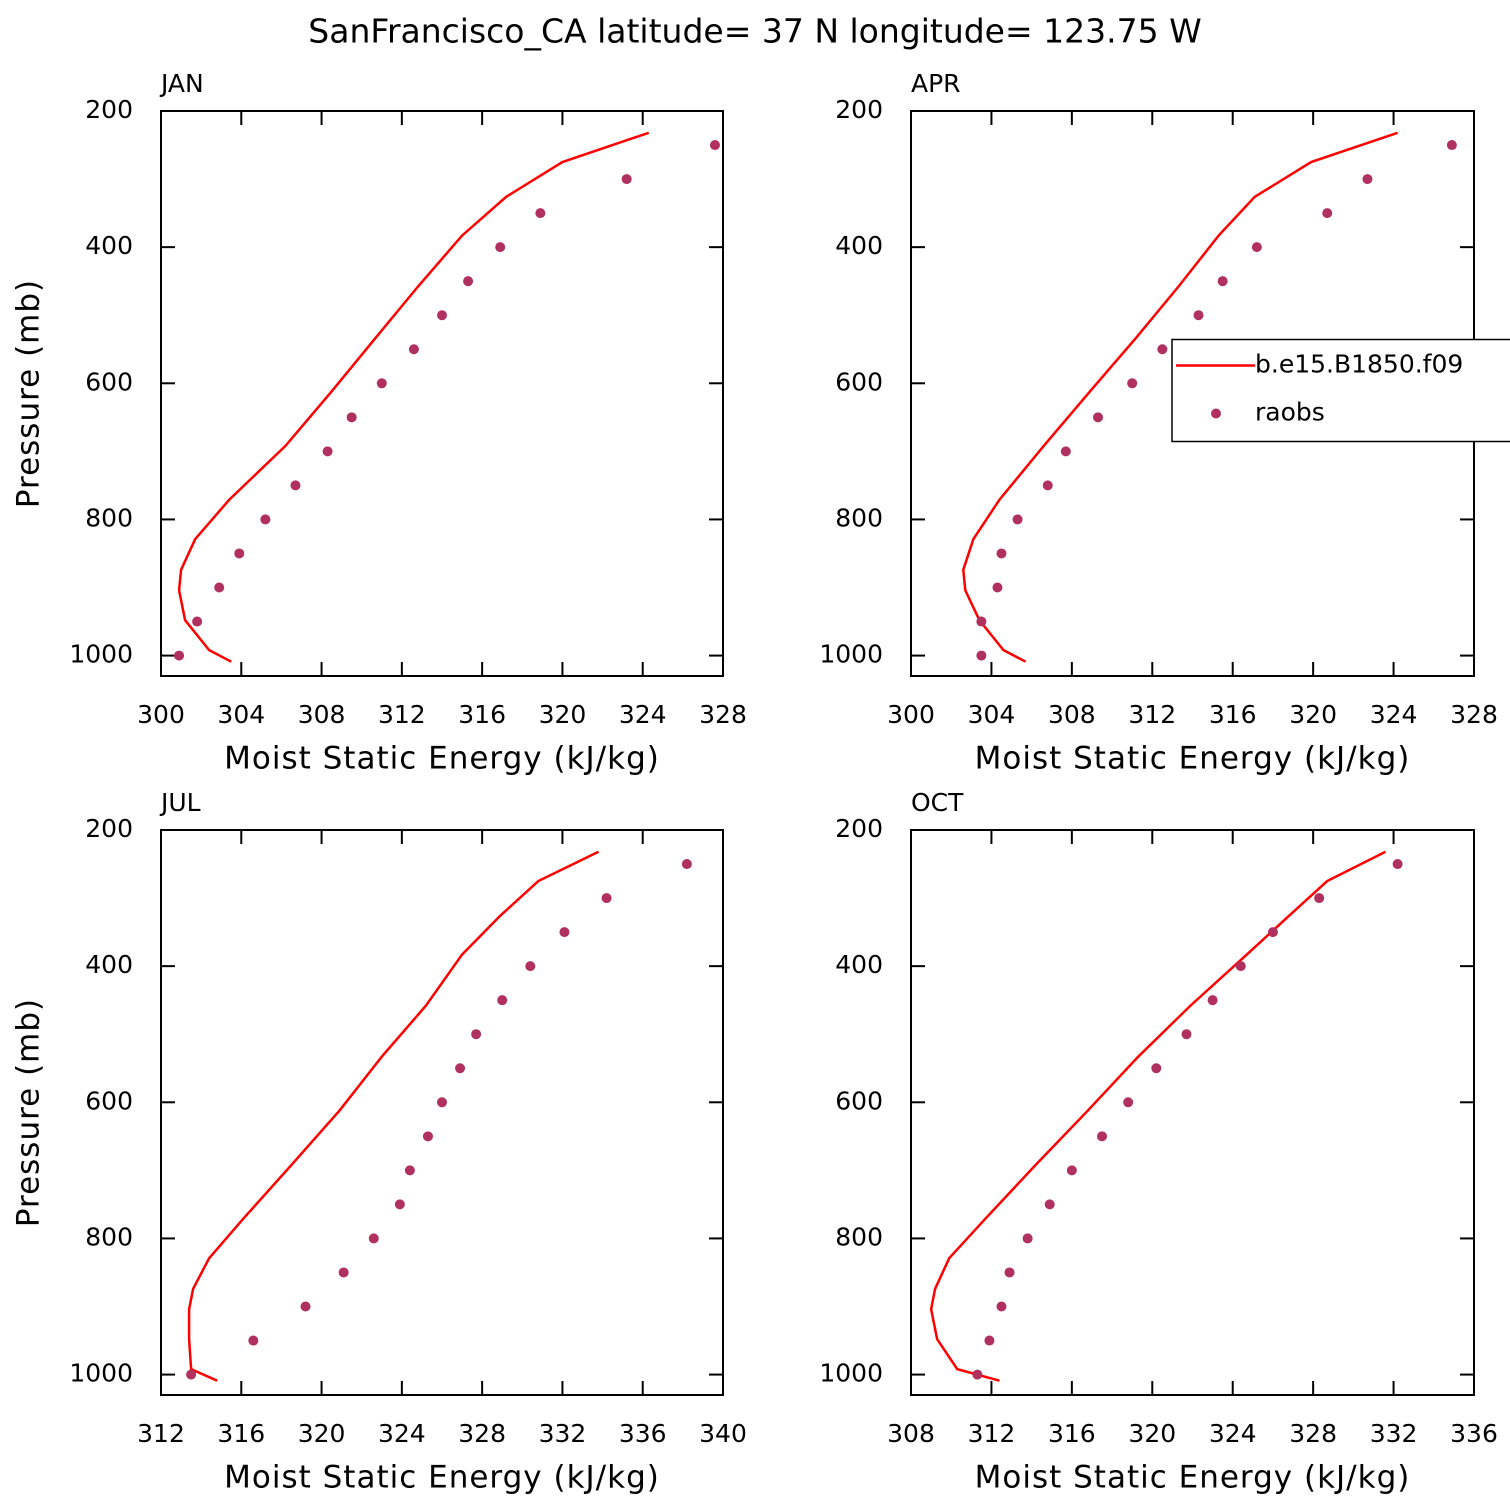  I want to click on y-axis-label: Pressure (mb), so click(29, 393).